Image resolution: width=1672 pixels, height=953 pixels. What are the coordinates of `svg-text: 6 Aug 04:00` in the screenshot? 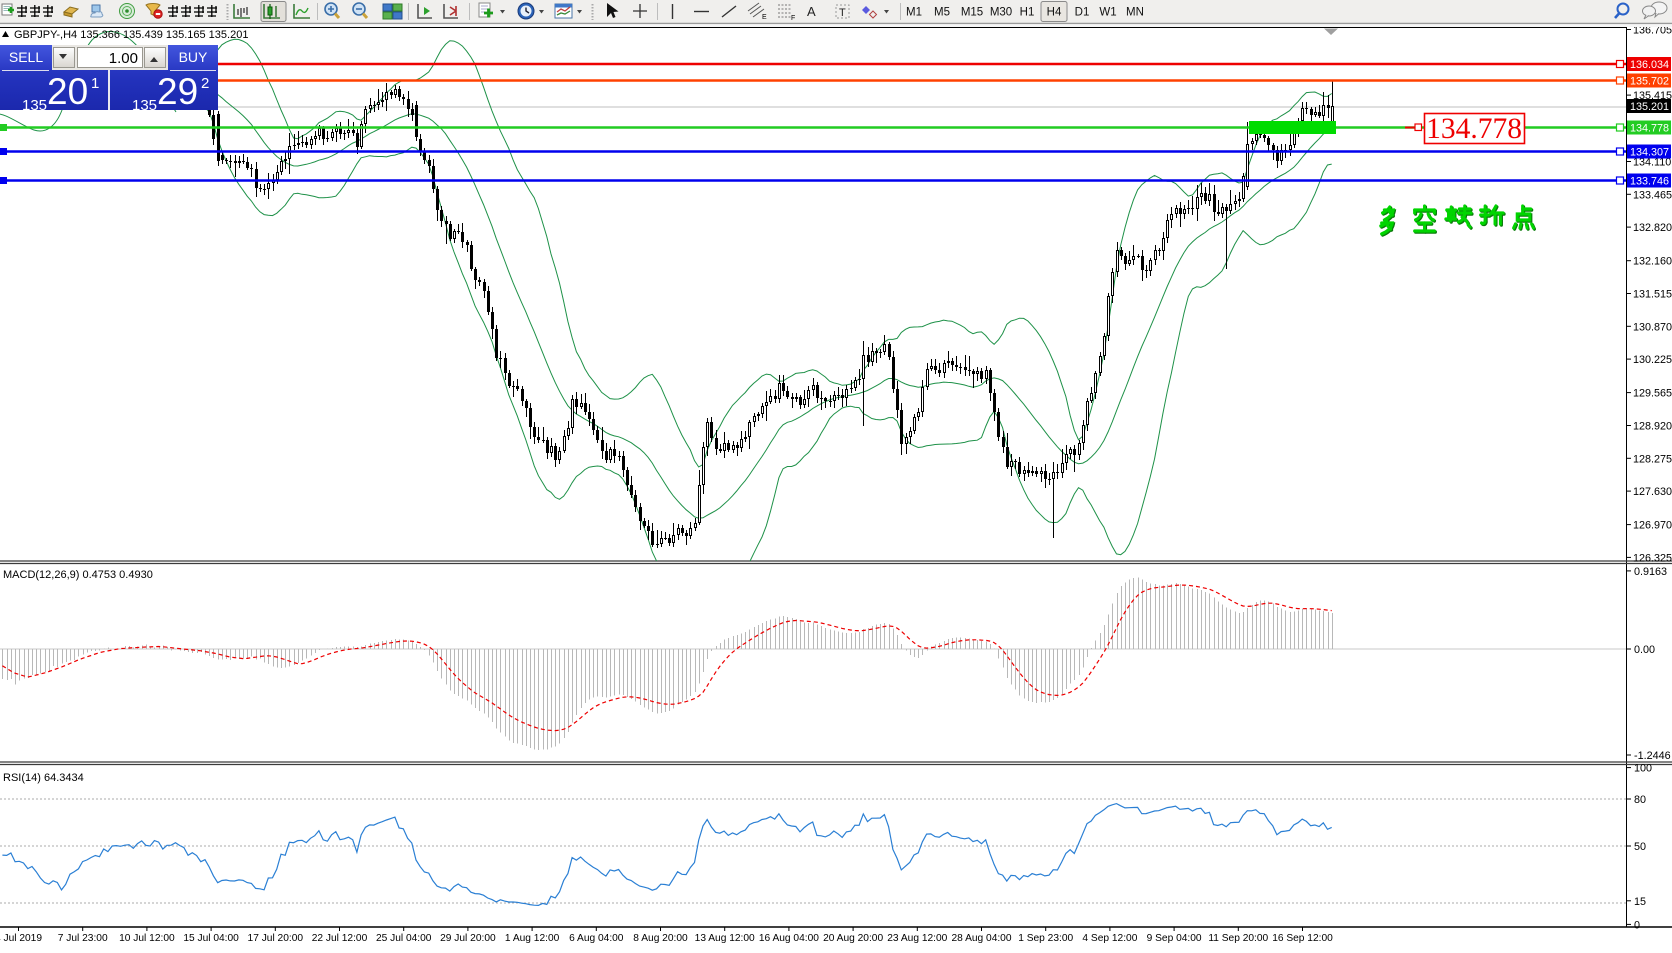 It's located at (596, 938).